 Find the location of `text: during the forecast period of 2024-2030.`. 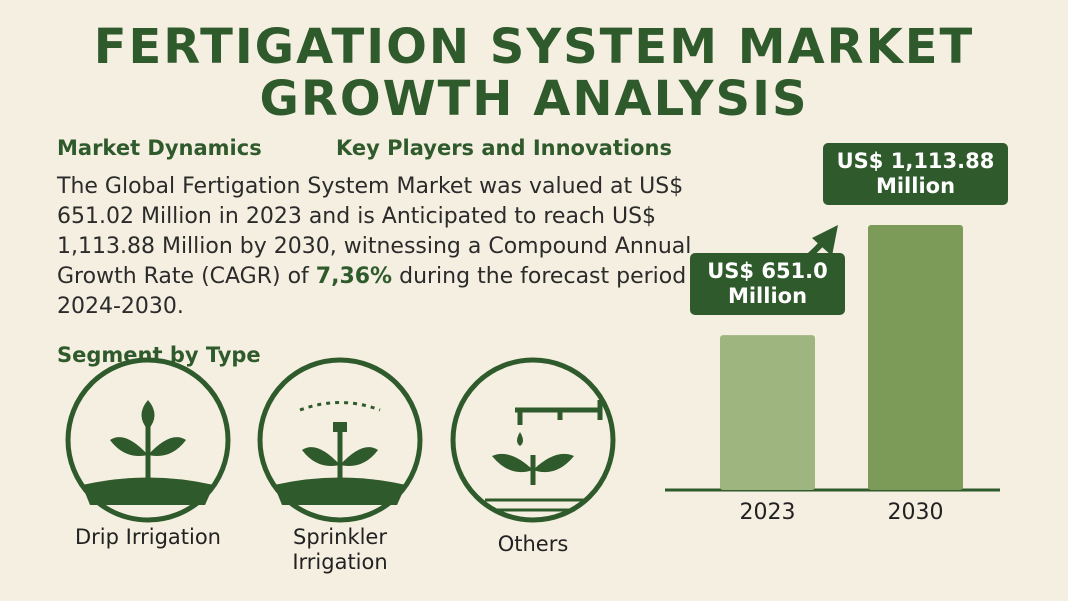

text: during the forecast period of 2024-2030. is located at coordinates (386, 291).